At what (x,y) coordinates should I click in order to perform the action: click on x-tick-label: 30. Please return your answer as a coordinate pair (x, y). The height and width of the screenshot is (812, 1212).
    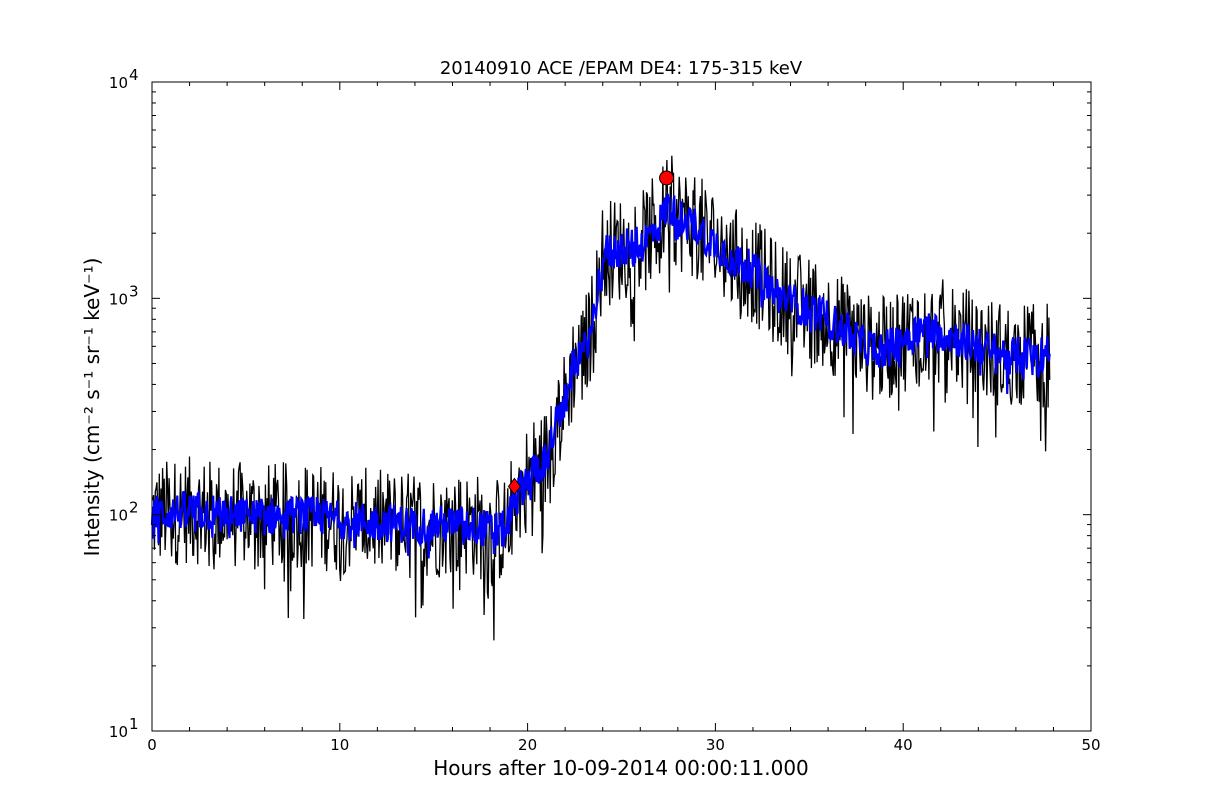
    Looking at the image, I should click on (715, 745).